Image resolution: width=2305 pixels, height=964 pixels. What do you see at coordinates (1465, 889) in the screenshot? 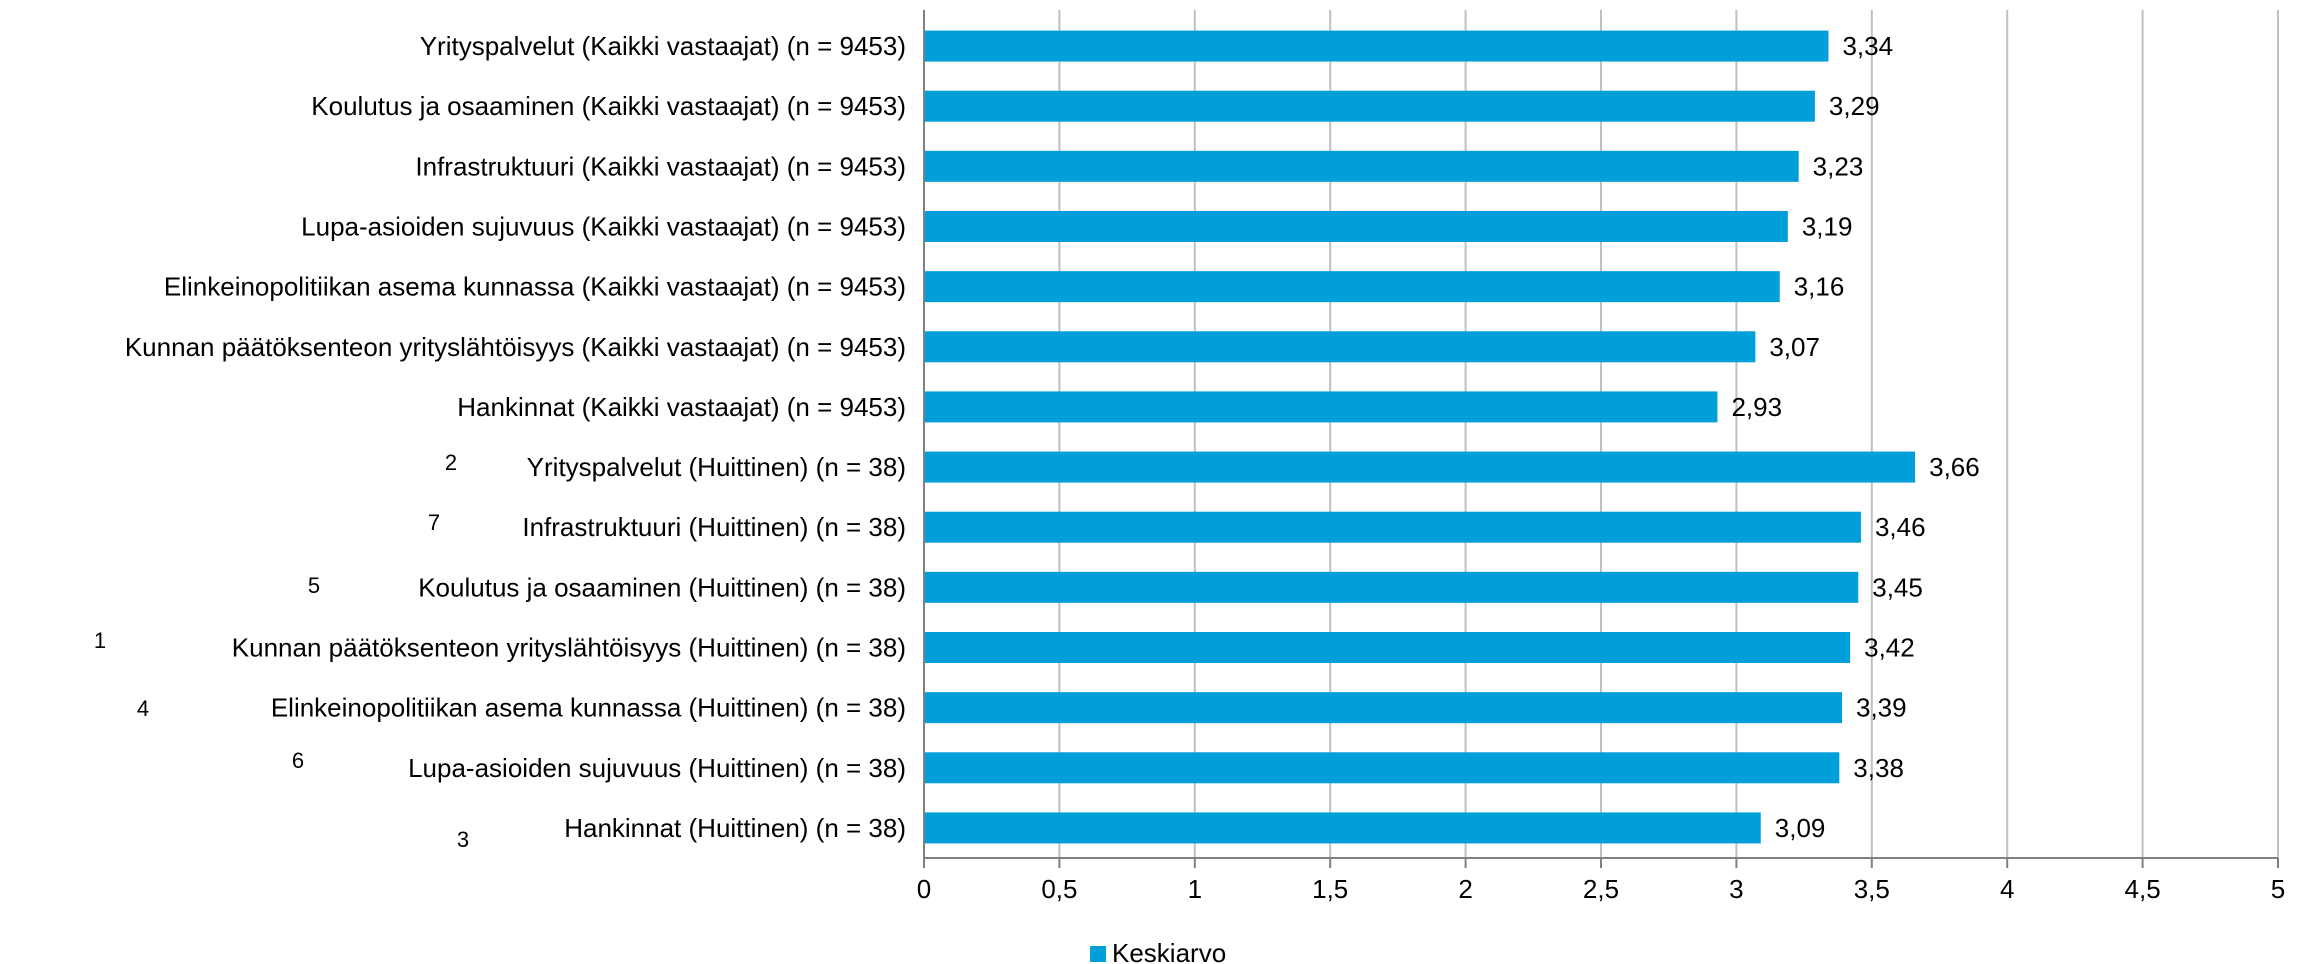
I see `x-tick-label: 2` at bounding box center [1465, 889].